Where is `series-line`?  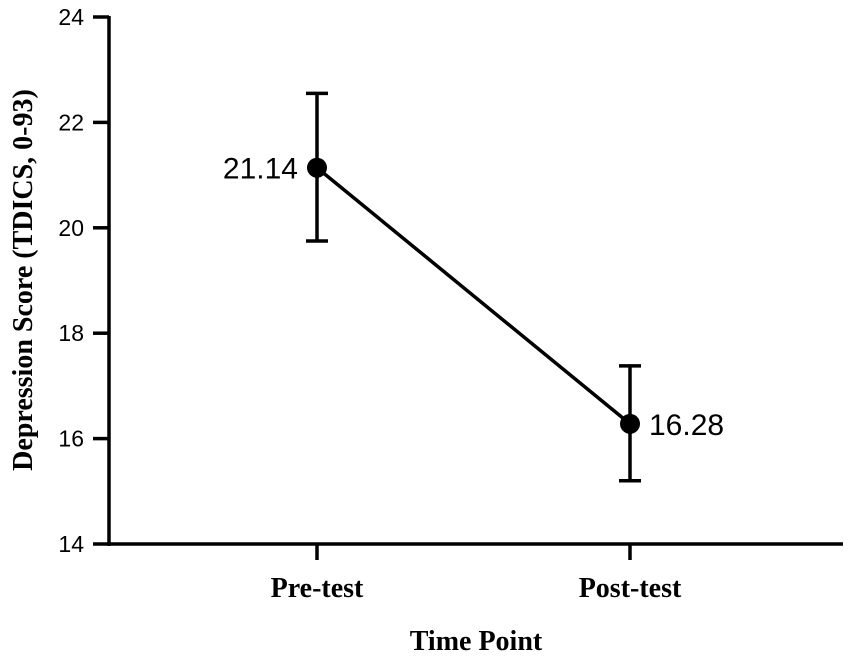 series-line is located at coordinates (473, 296).